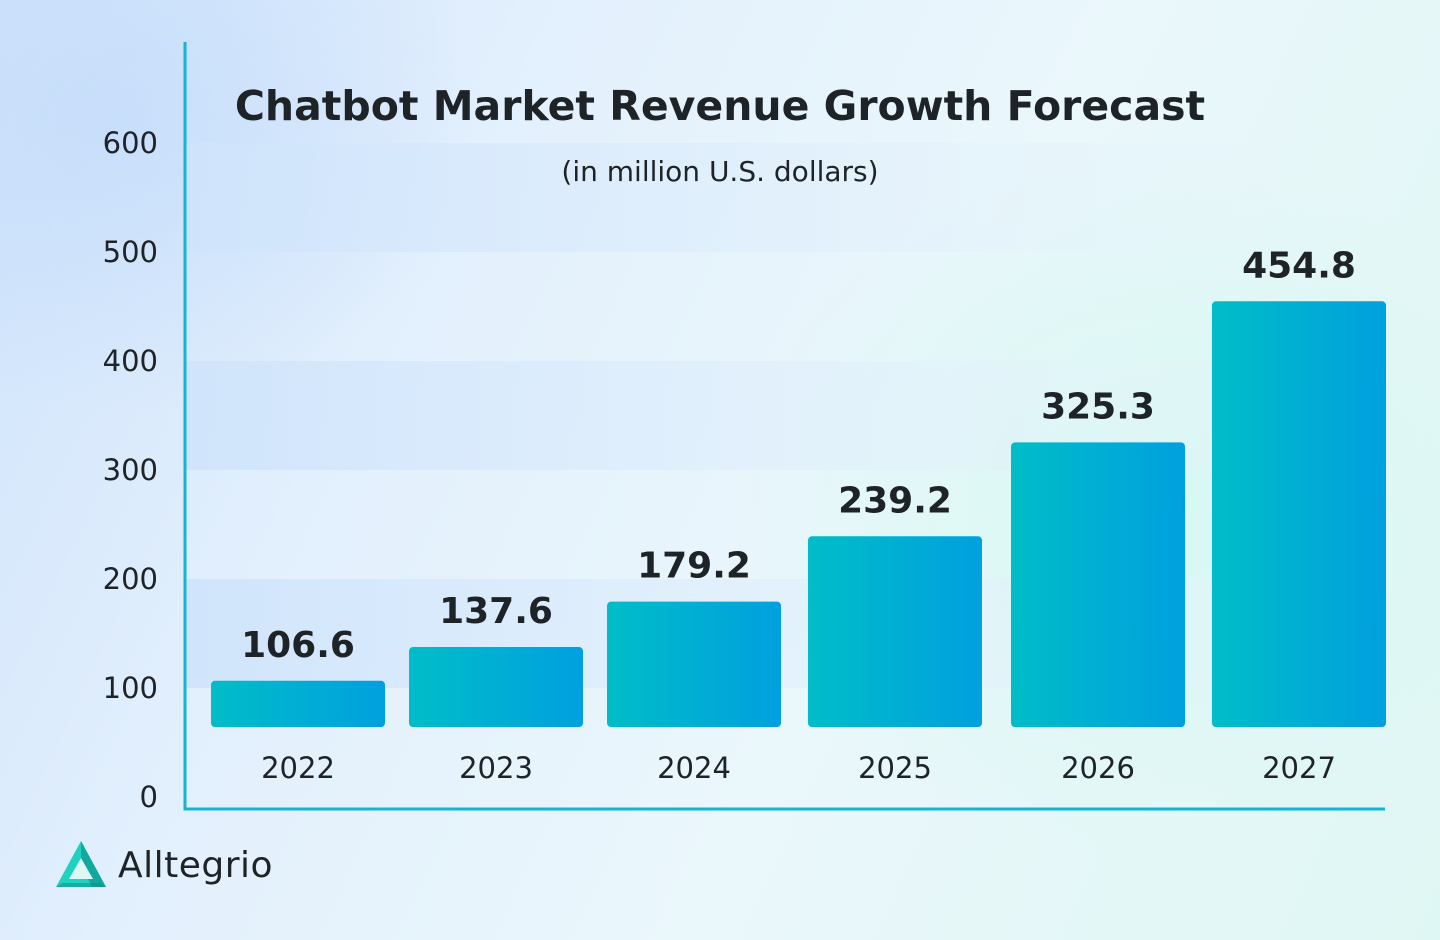 This screenshot has width=1440, height=940. What do you see at coordinates (694, 566) in the screenshot?
I see `data-label-2024: 179.2` at bounding box center [694, 566].